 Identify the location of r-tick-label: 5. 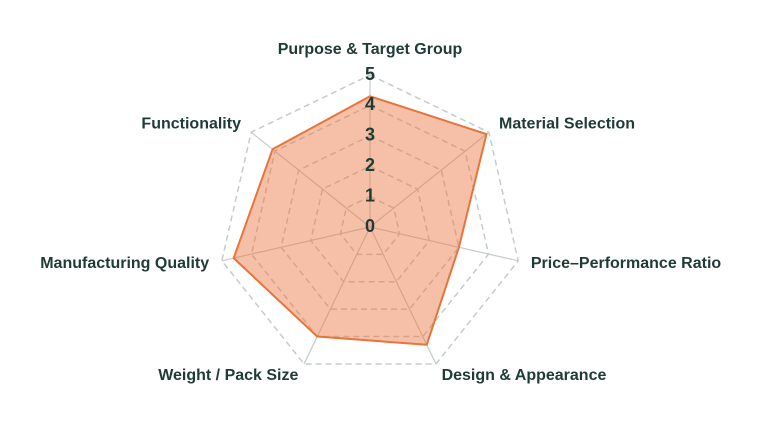
(370, 74).